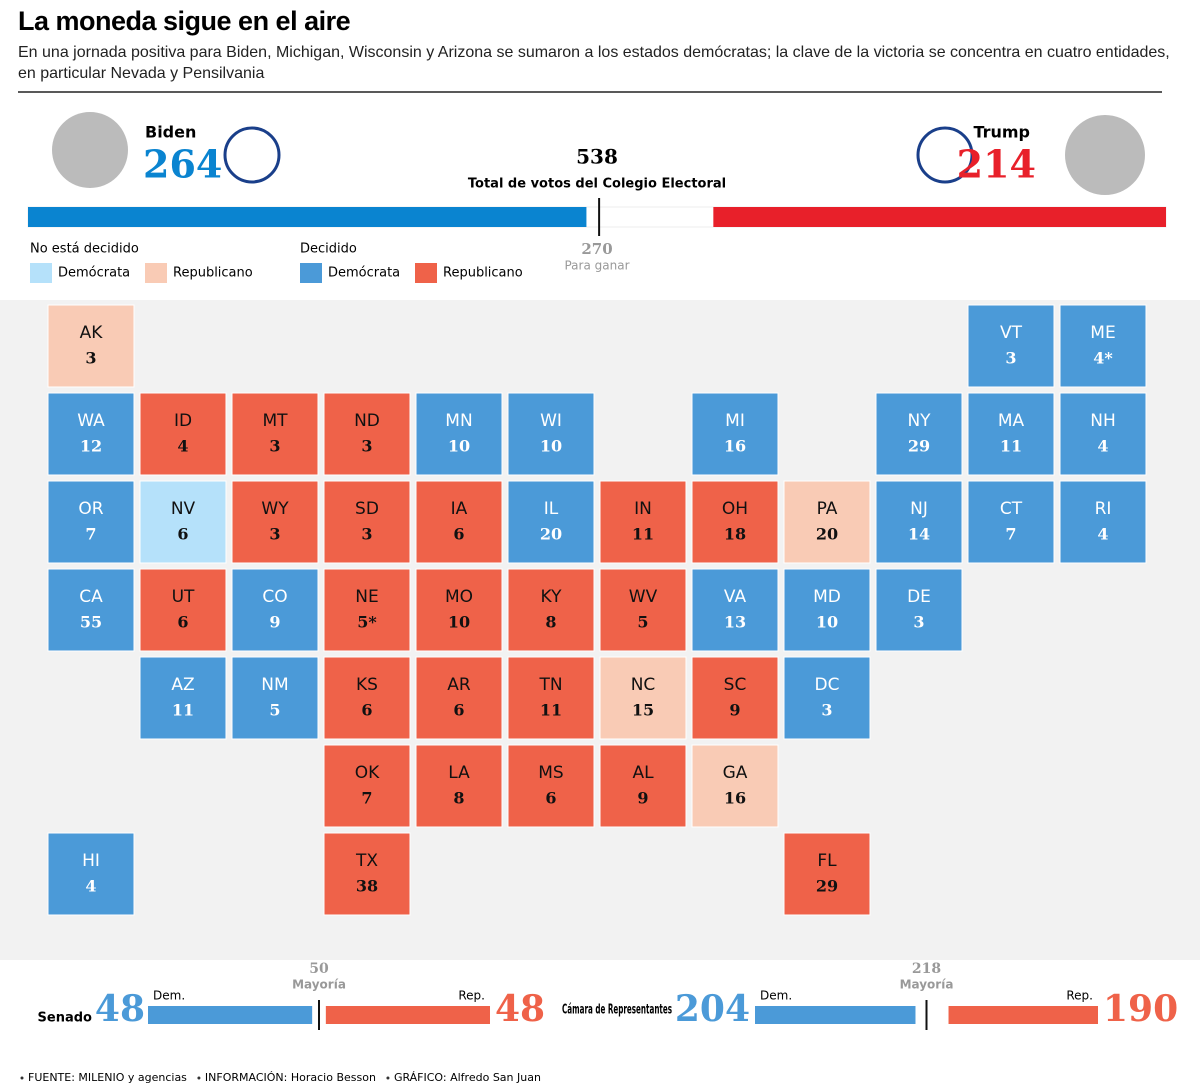  What do you see at coordinates (458, 421) in the screenshot?
I see `state-abbr: MN` at bounding box center [458, 421].